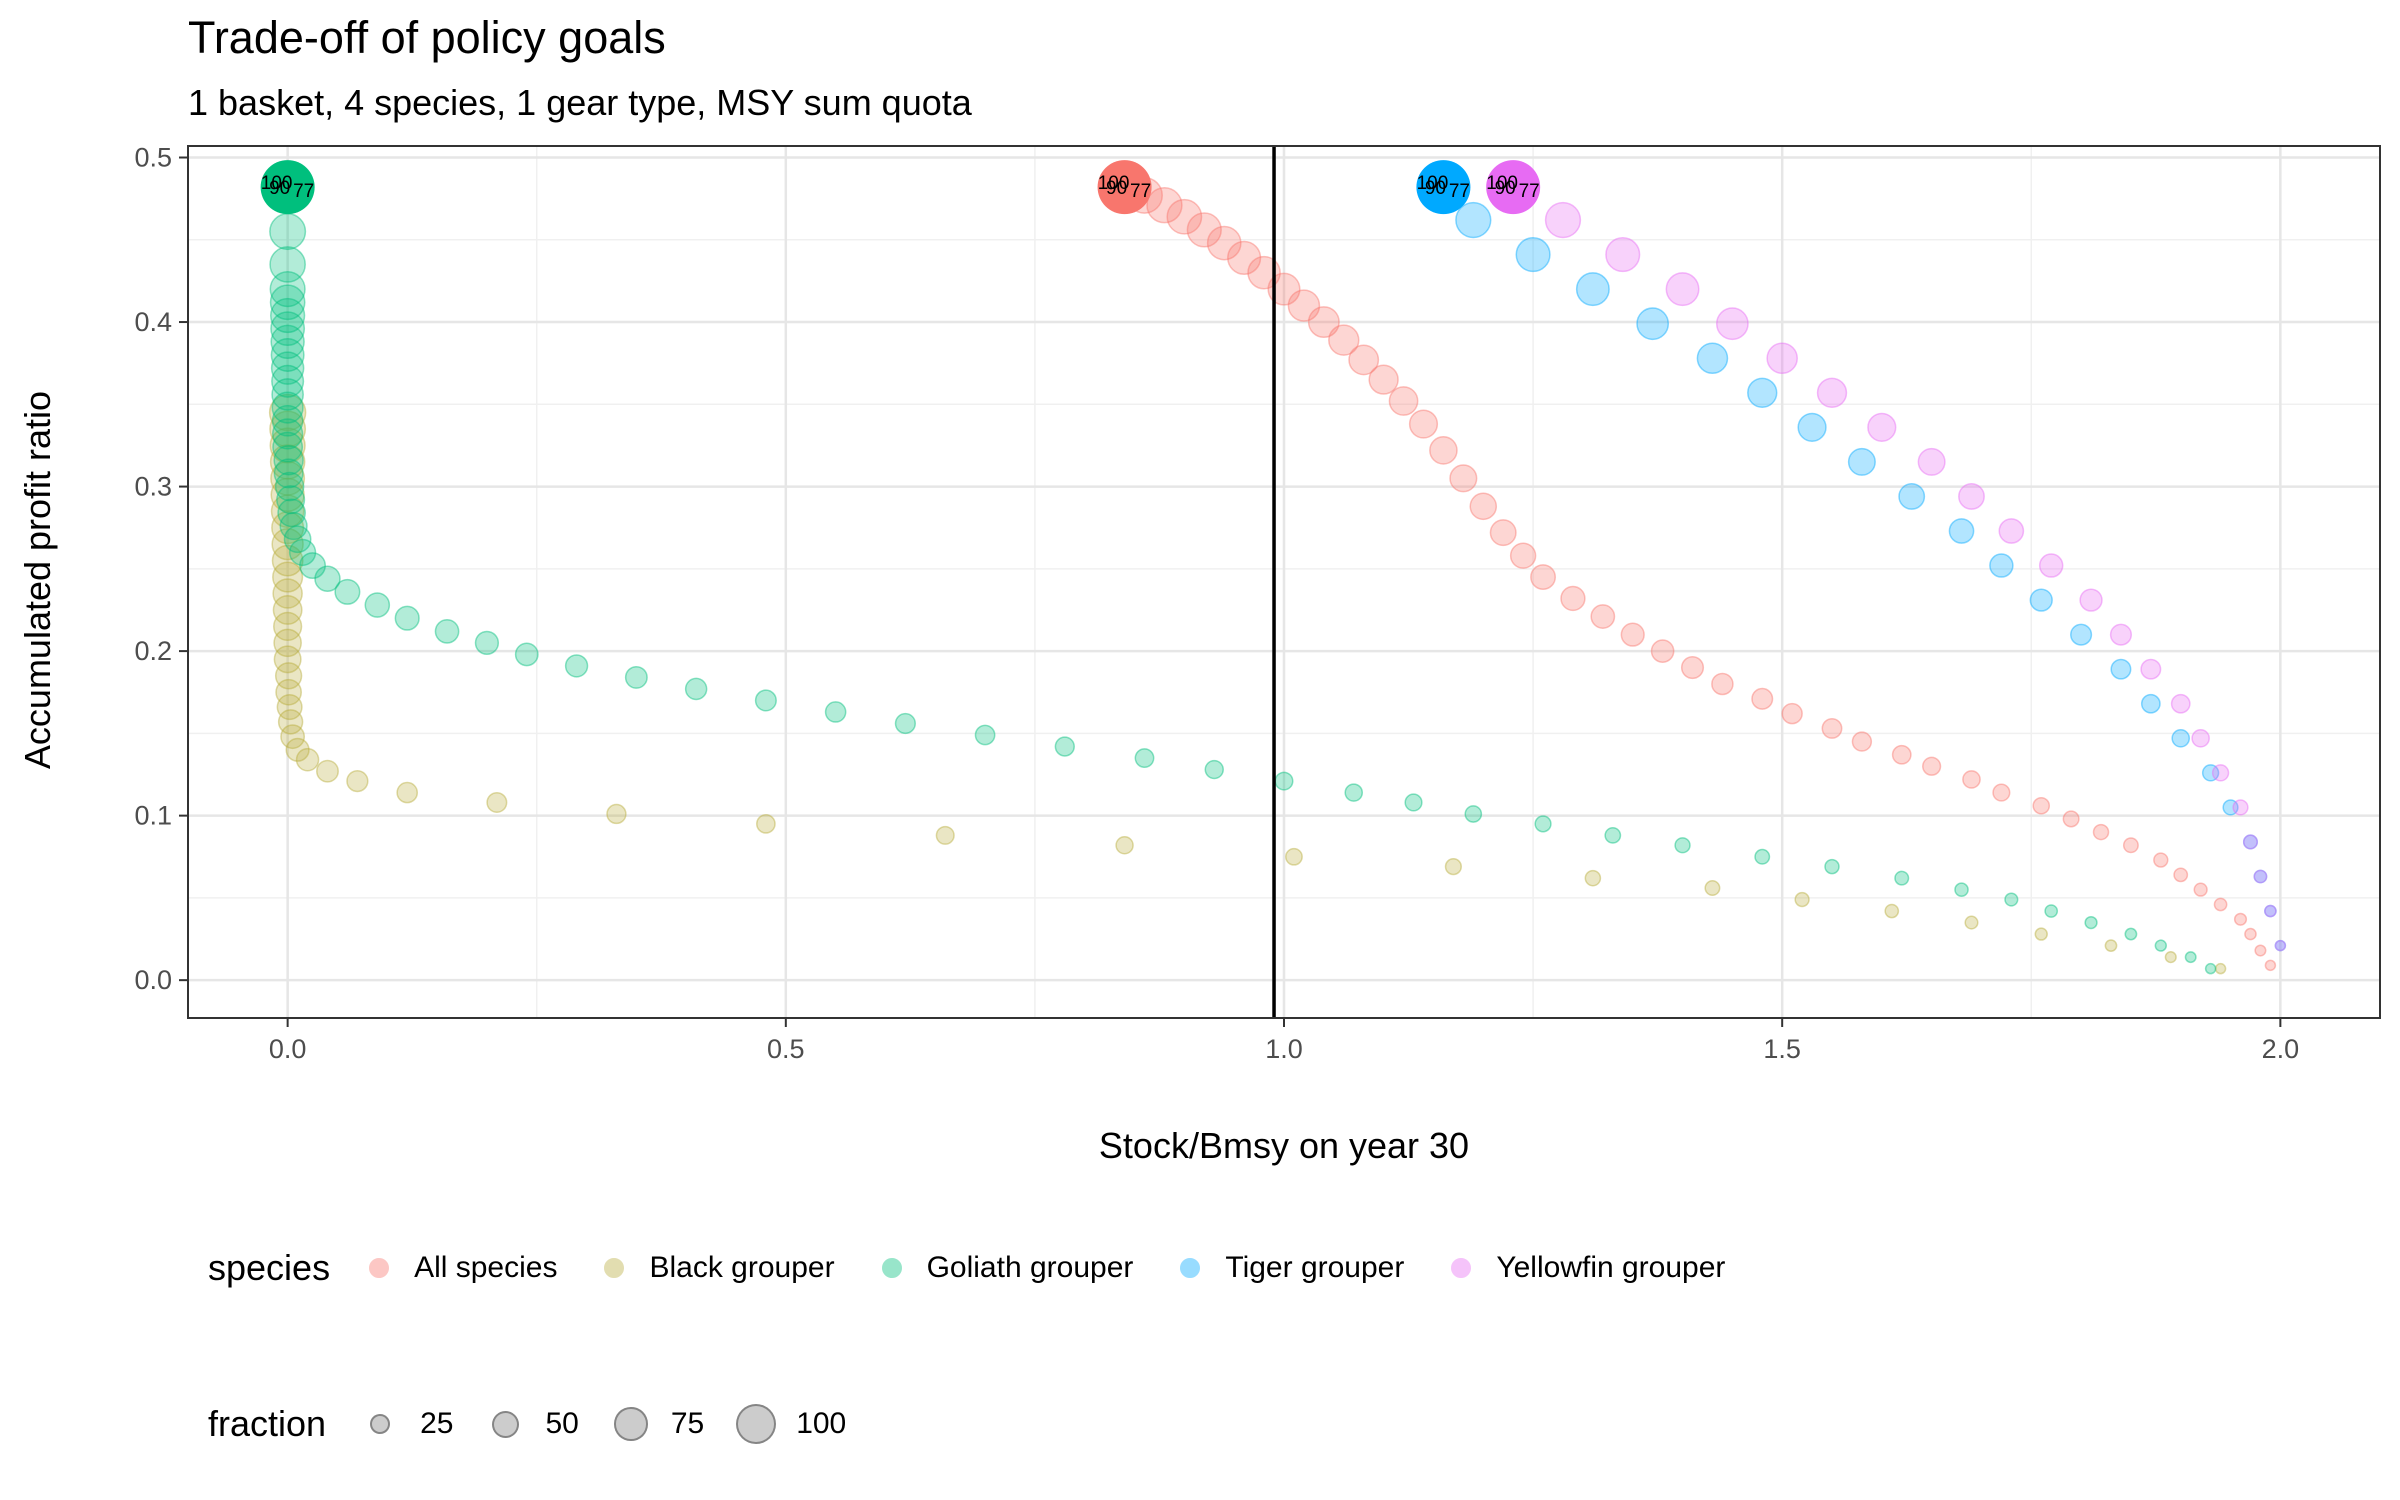  I want to click on legend-label: 75, so click(687, 1423).